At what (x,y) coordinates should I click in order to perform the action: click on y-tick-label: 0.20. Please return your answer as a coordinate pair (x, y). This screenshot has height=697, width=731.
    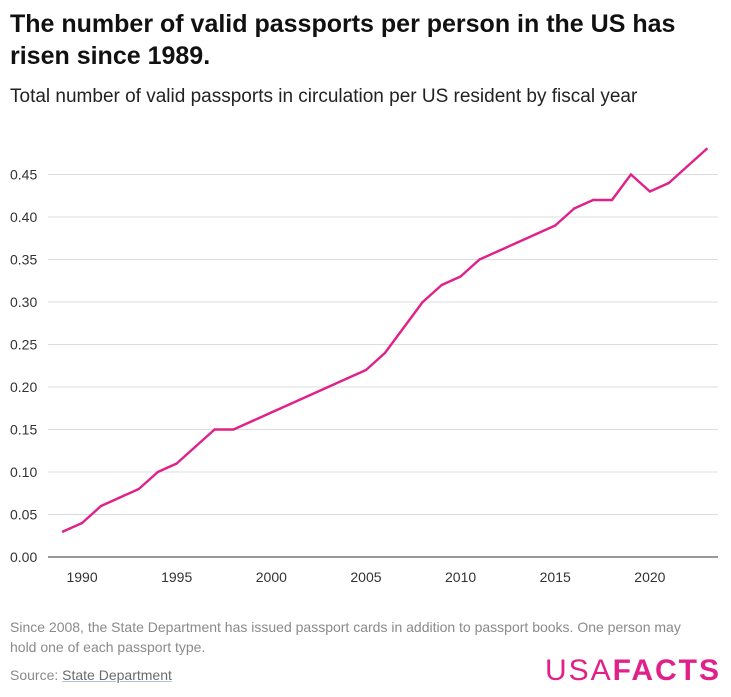
    Looking at the image, I should click on (23, 387).